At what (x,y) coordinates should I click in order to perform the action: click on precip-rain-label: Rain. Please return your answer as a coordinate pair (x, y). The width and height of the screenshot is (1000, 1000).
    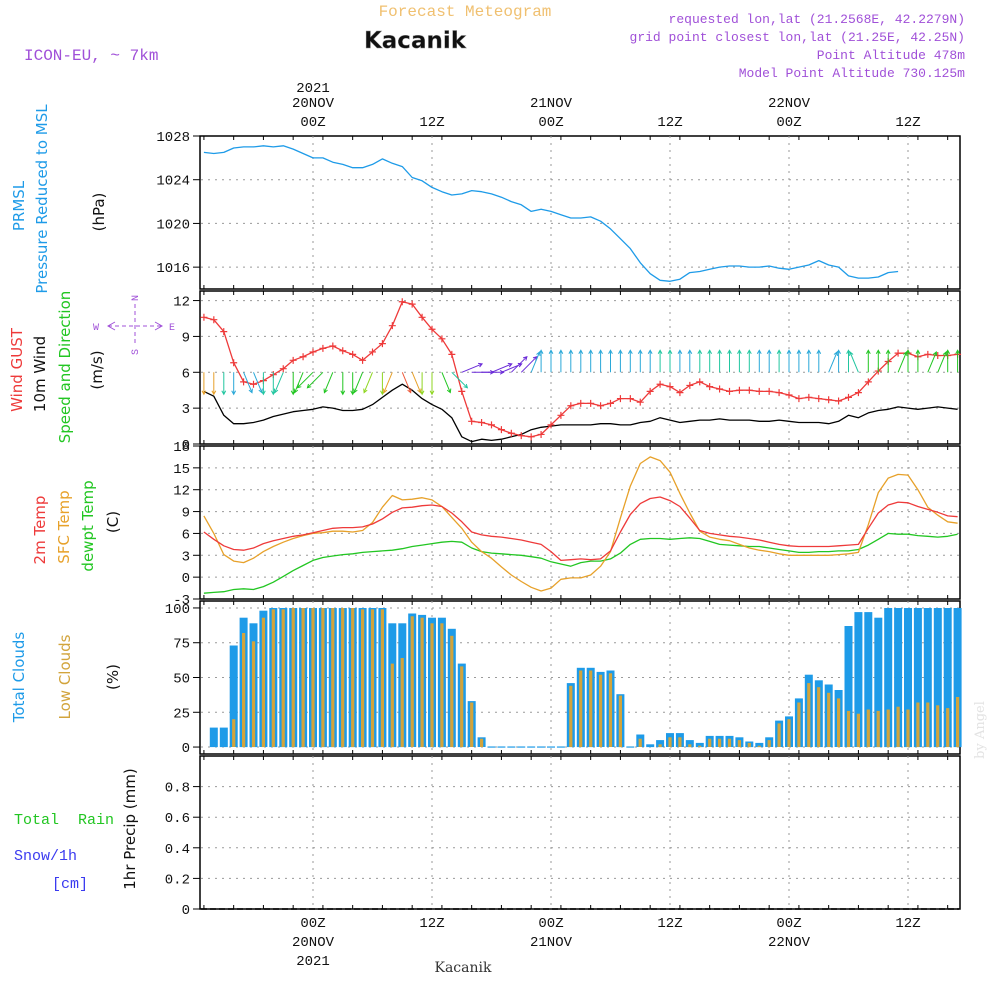
    Looking at the image, I should click on (96, 820).